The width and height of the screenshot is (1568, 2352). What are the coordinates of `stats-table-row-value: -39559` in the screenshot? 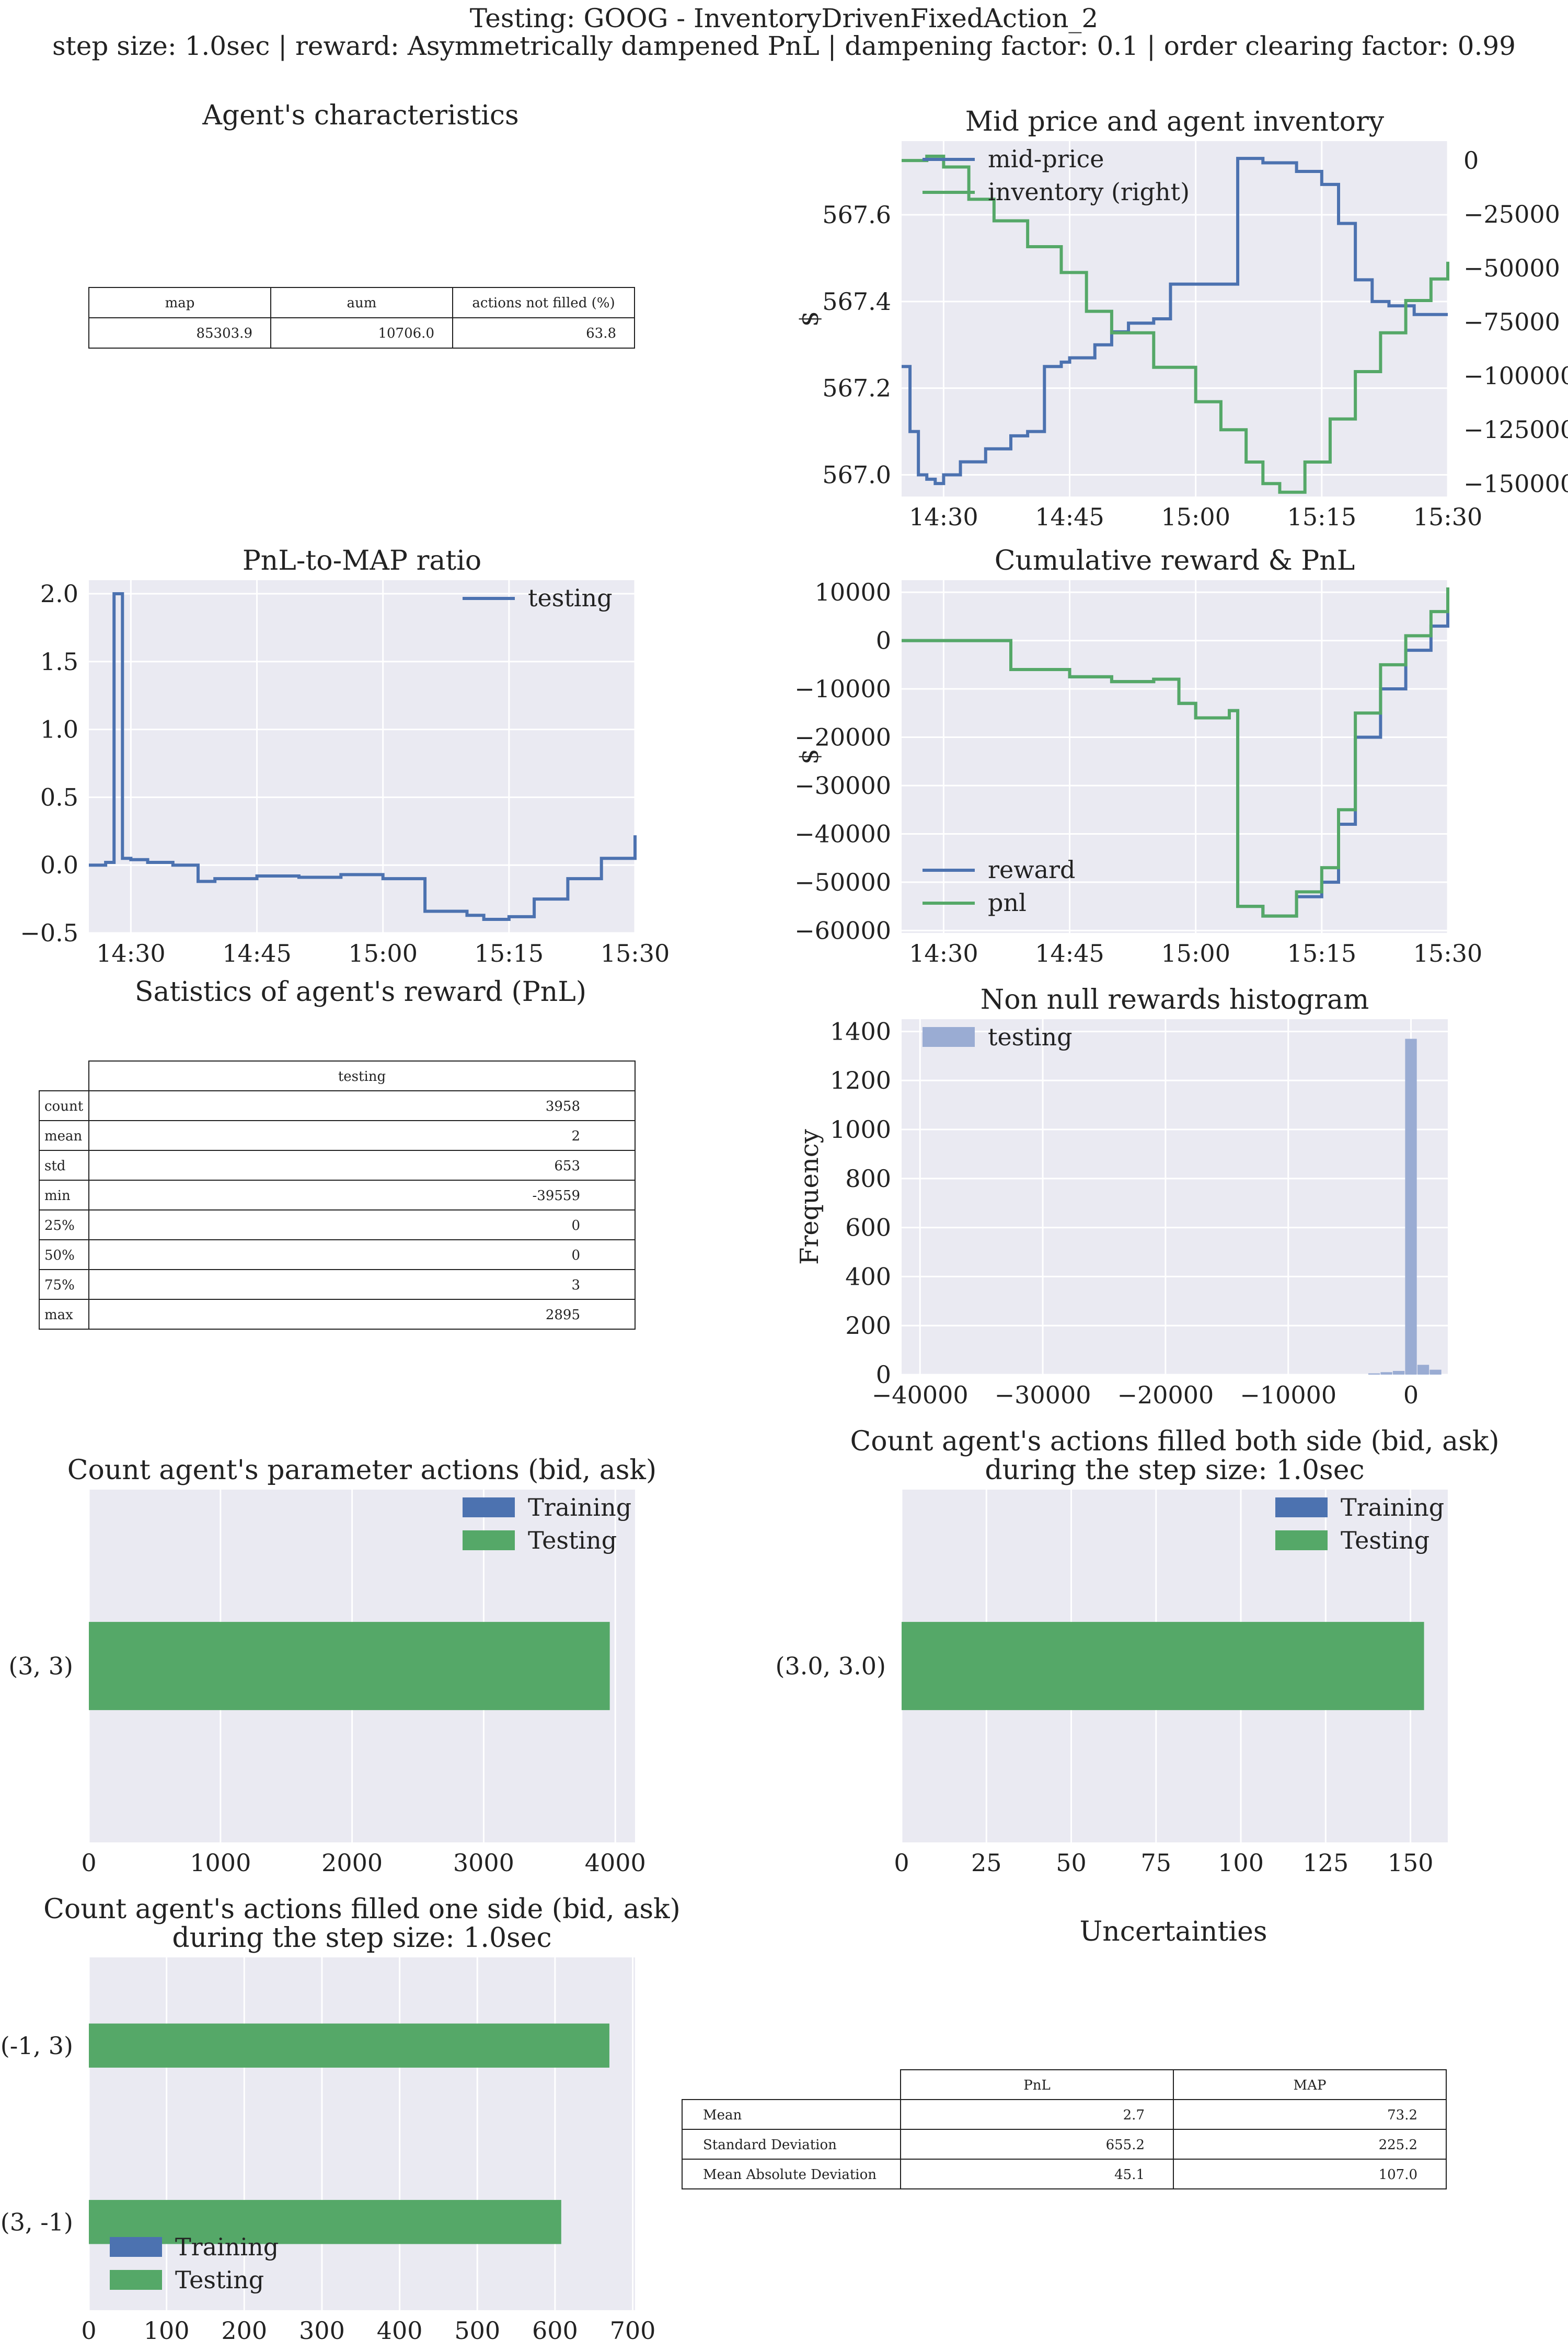 It's located at (557, 1196).